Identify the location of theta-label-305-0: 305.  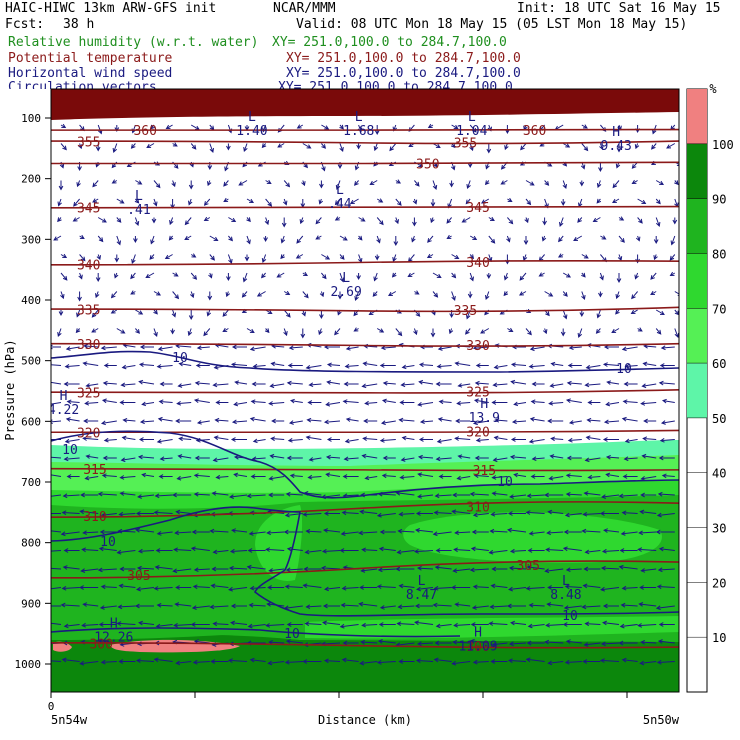
(138, 576).